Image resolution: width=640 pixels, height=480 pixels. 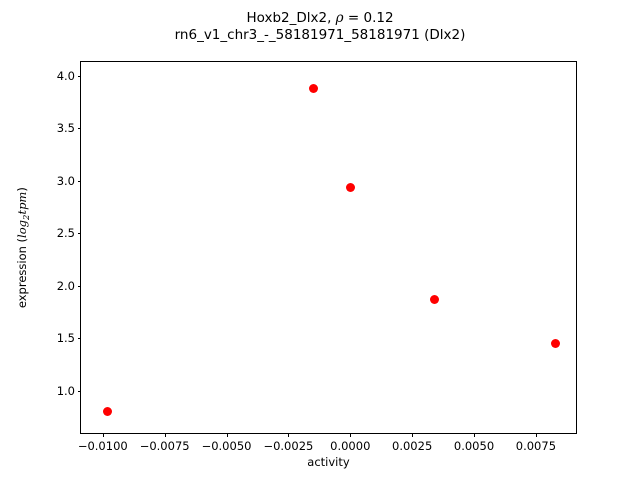 What do you see at coordinates (26, 217) in the screenshot?
I see `y-axis-label-subscript: 2` at bounding box center [26, 217].